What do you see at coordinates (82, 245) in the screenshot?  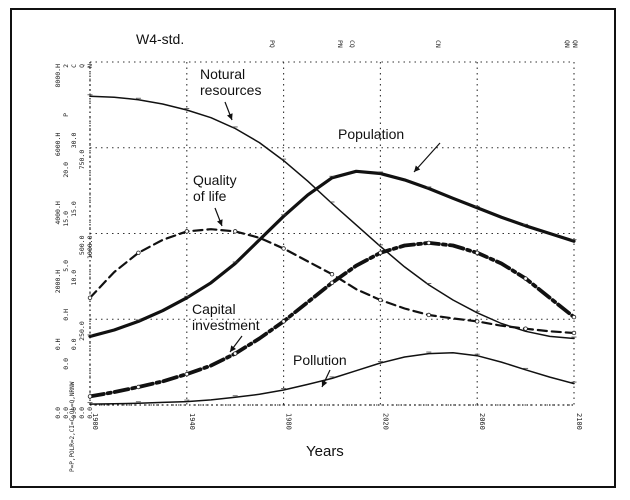 I see `y-tick-label: 500.0` at bounding box center [82, 245].